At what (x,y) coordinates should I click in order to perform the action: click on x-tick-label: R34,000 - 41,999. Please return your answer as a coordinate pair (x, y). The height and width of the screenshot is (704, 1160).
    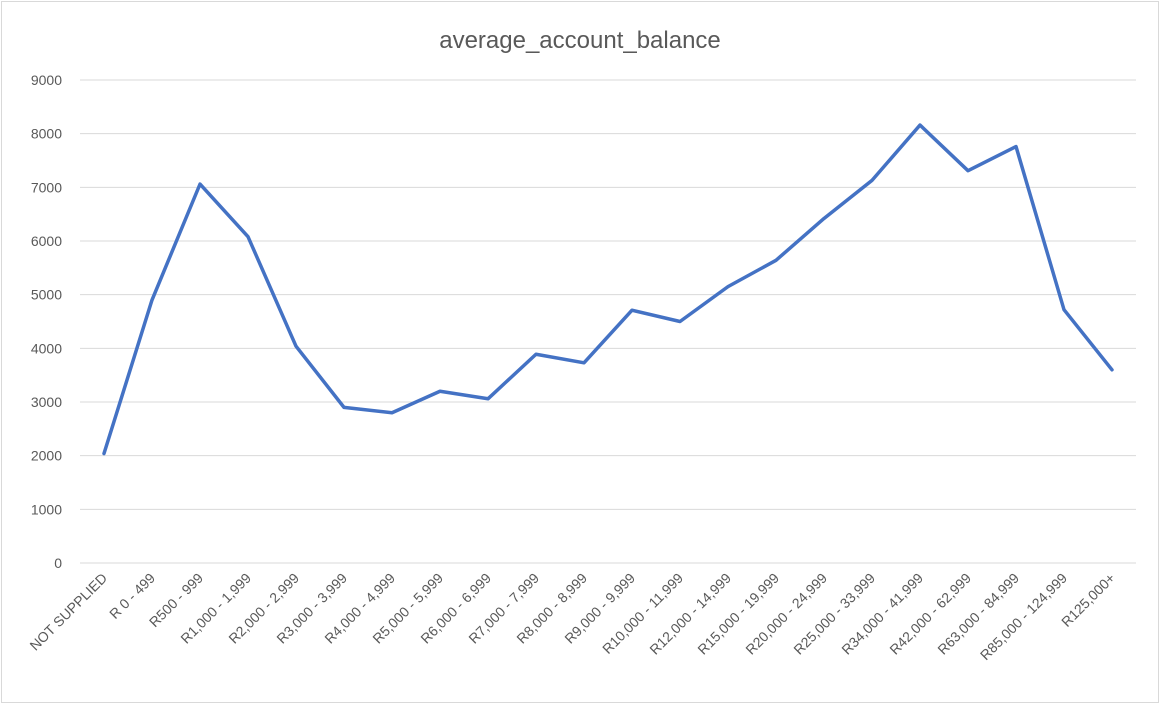
    Looking at the image, I should click on (882, 614).